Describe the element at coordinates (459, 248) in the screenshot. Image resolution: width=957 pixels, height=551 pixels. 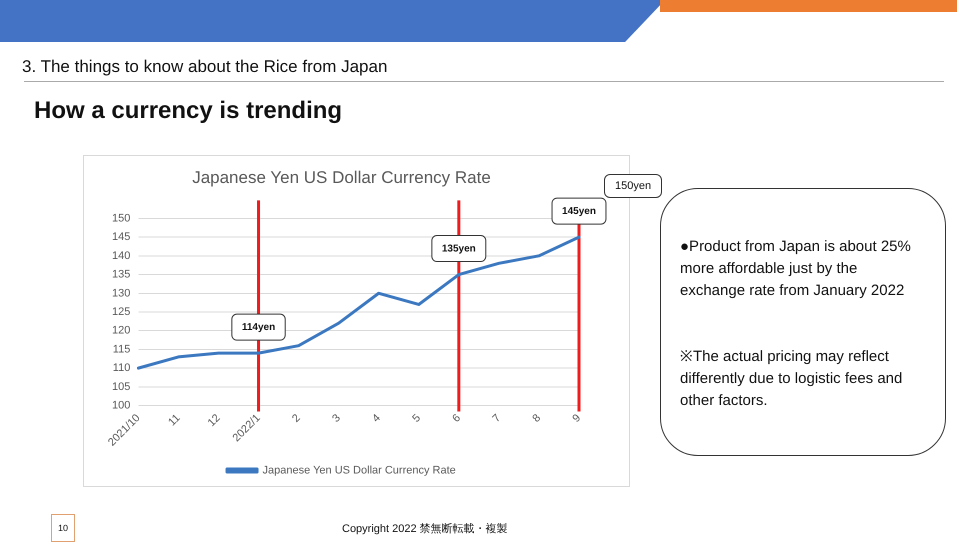
I see `ref-line-label: 135yen` at that location.